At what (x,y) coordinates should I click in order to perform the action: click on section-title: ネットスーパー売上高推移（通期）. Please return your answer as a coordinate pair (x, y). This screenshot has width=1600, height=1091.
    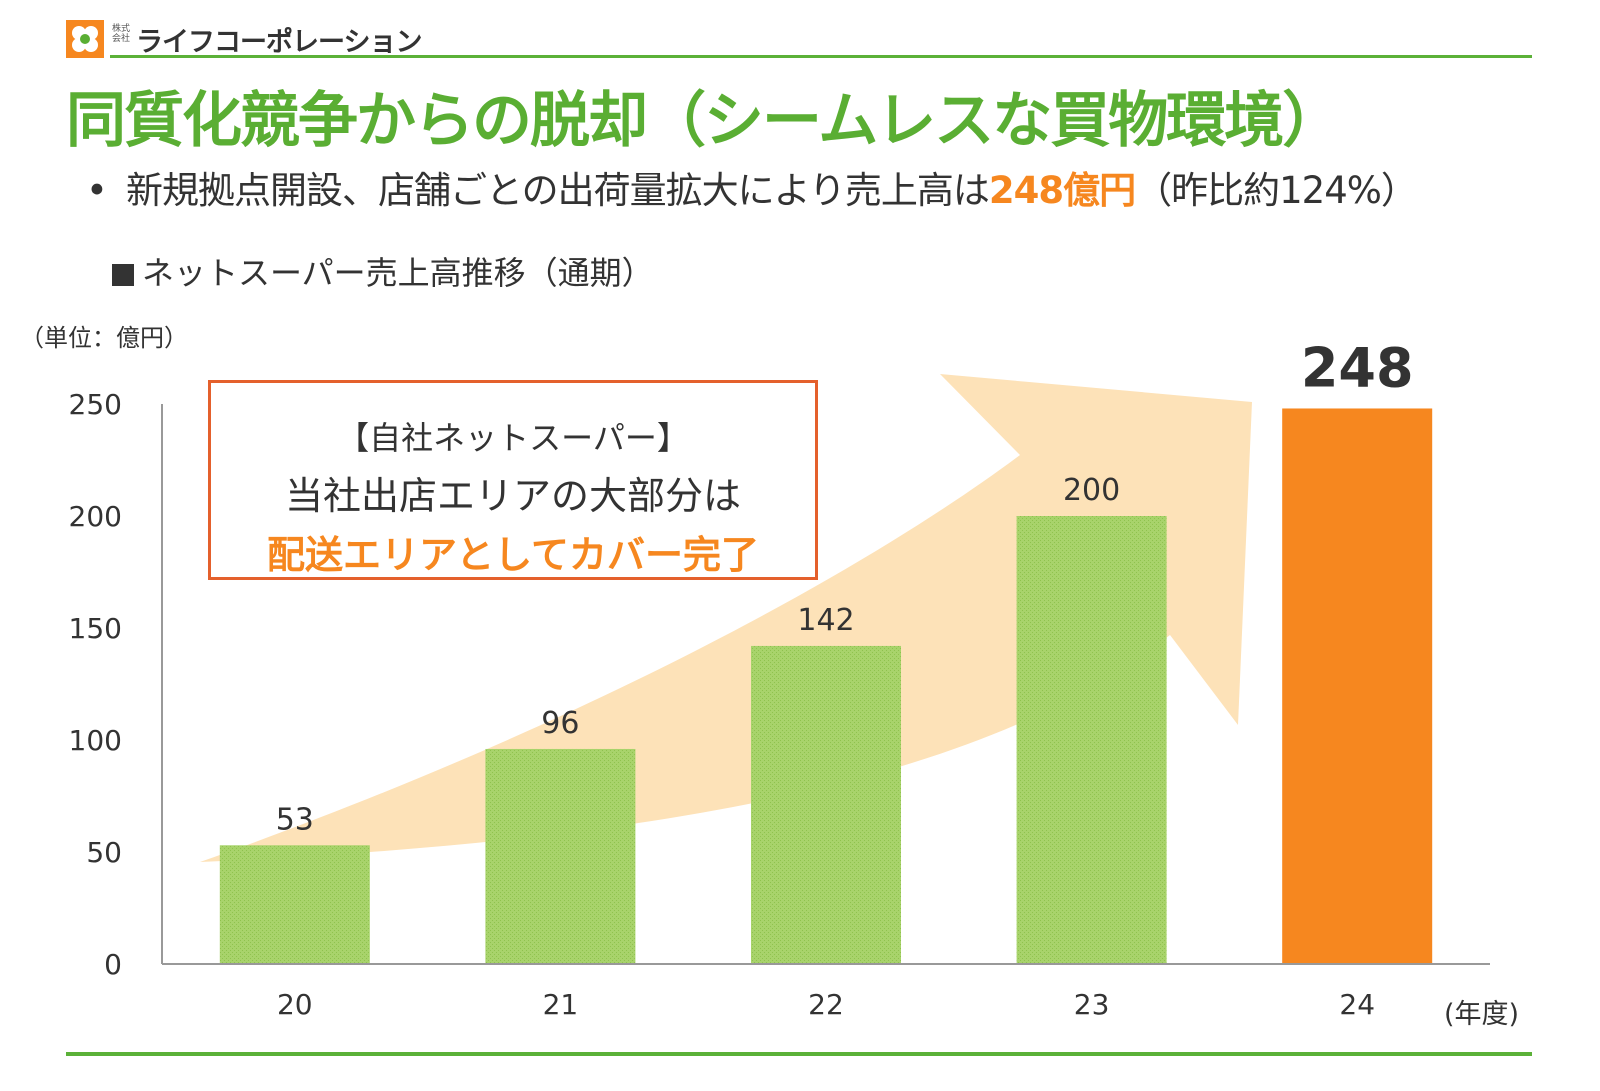
    Looking at the image, I should click on (383, 271).